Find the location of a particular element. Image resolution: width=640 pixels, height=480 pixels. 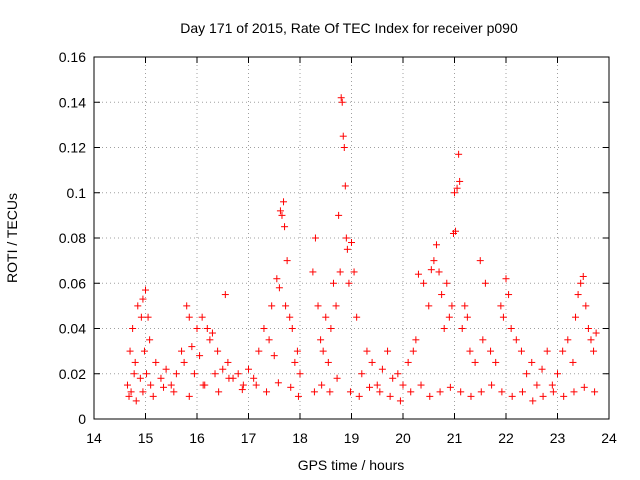

y-tick-label: 0.06 is located at coordinates (72, 283).